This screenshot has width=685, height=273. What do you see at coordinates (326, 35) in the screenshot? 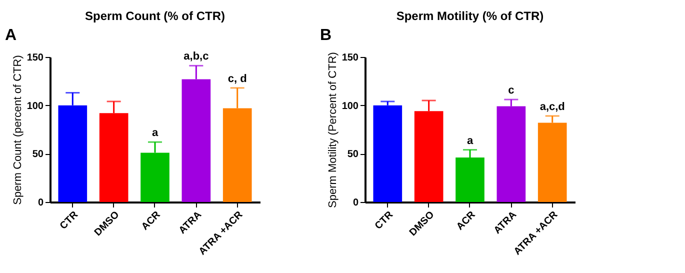
I see `text: B` at bounding box center [326, 35].